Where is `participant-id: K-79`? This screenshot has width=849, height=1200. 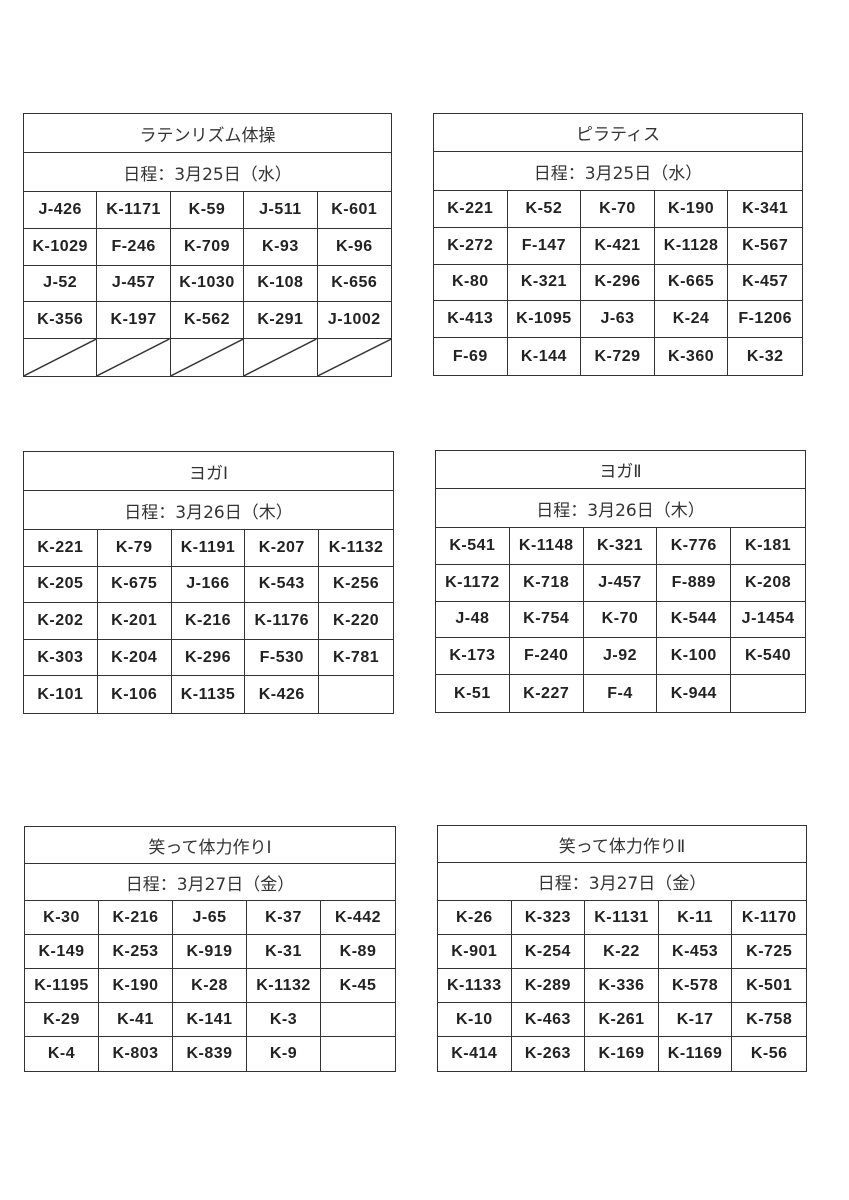
participant-id: K-79 is located at coordinates (134, 548).